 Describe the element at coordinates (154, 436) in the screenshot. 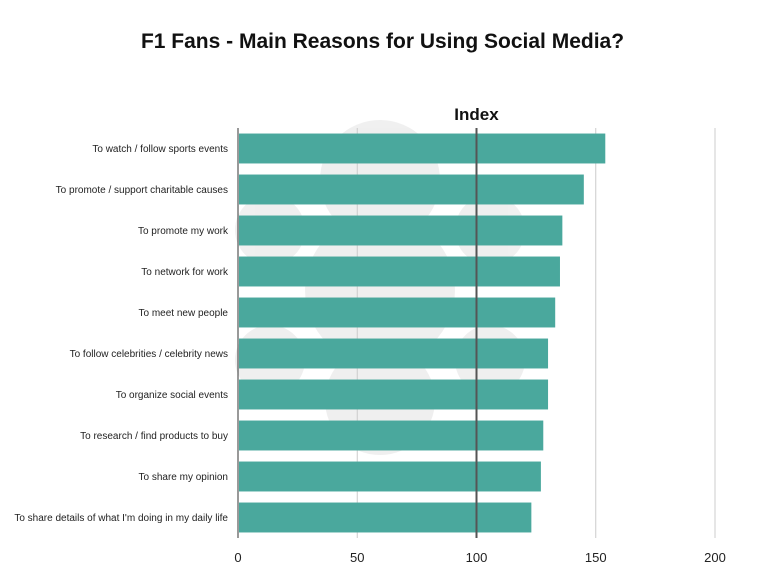

I see `category-label: To research / find products to buy` at that location.